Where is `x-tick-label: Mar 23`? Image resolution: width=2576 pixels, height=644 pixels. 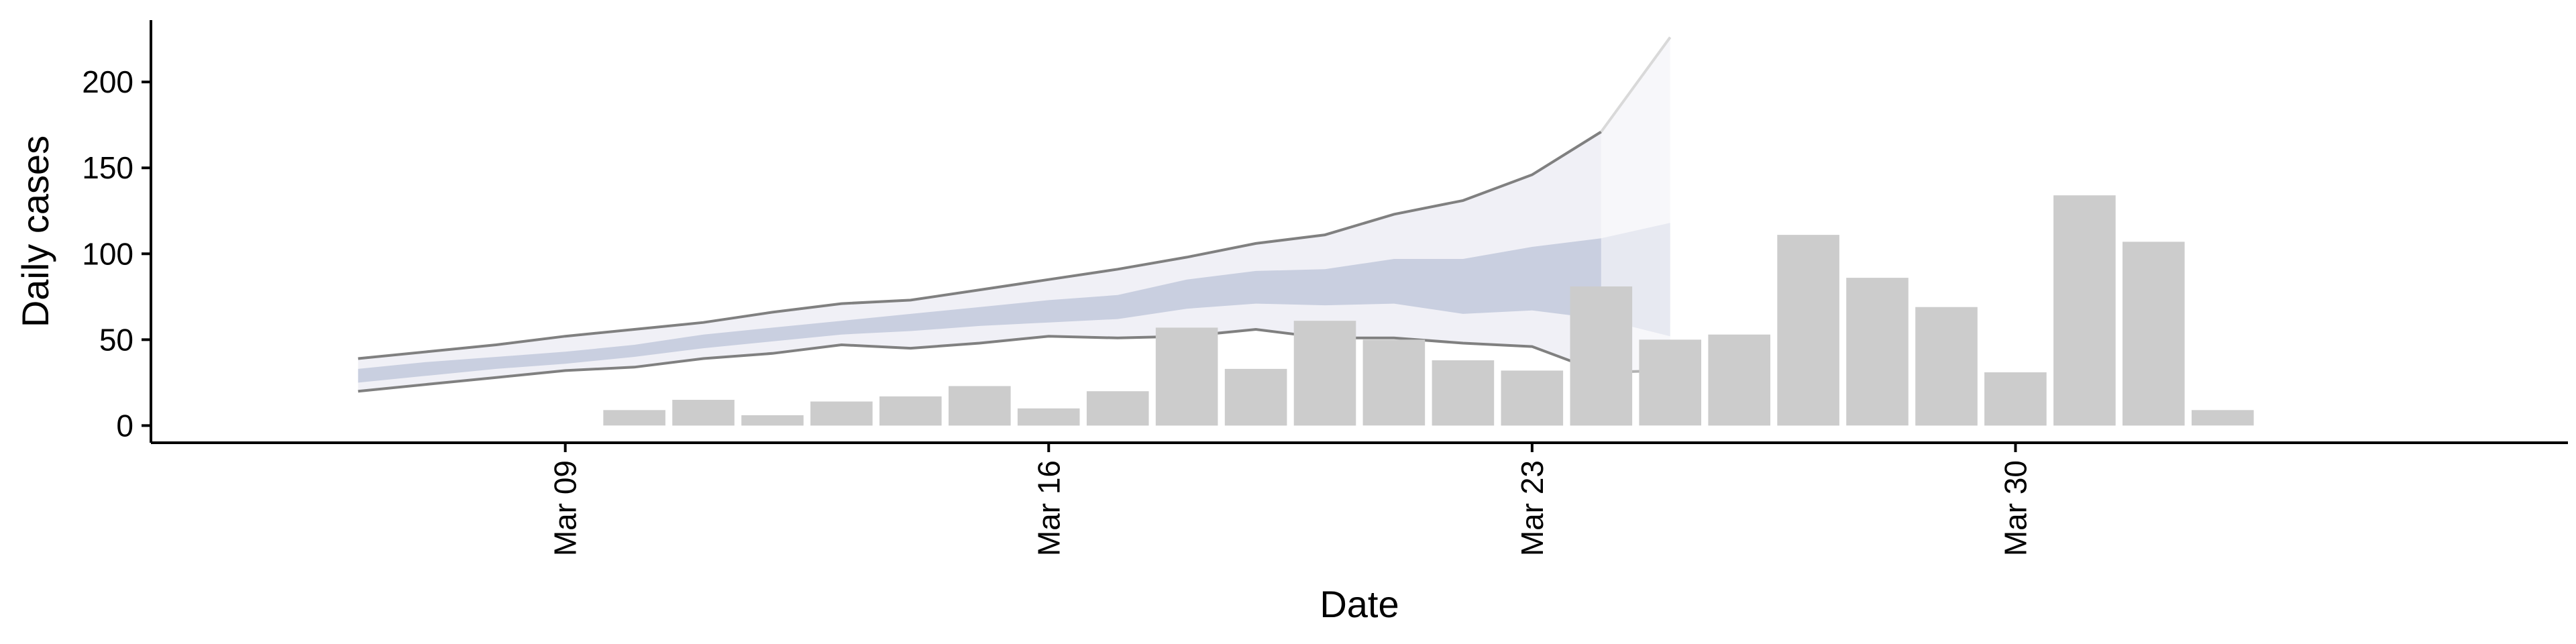 x-tick-label: Mar 23 is located at coordinates (1532, 508).